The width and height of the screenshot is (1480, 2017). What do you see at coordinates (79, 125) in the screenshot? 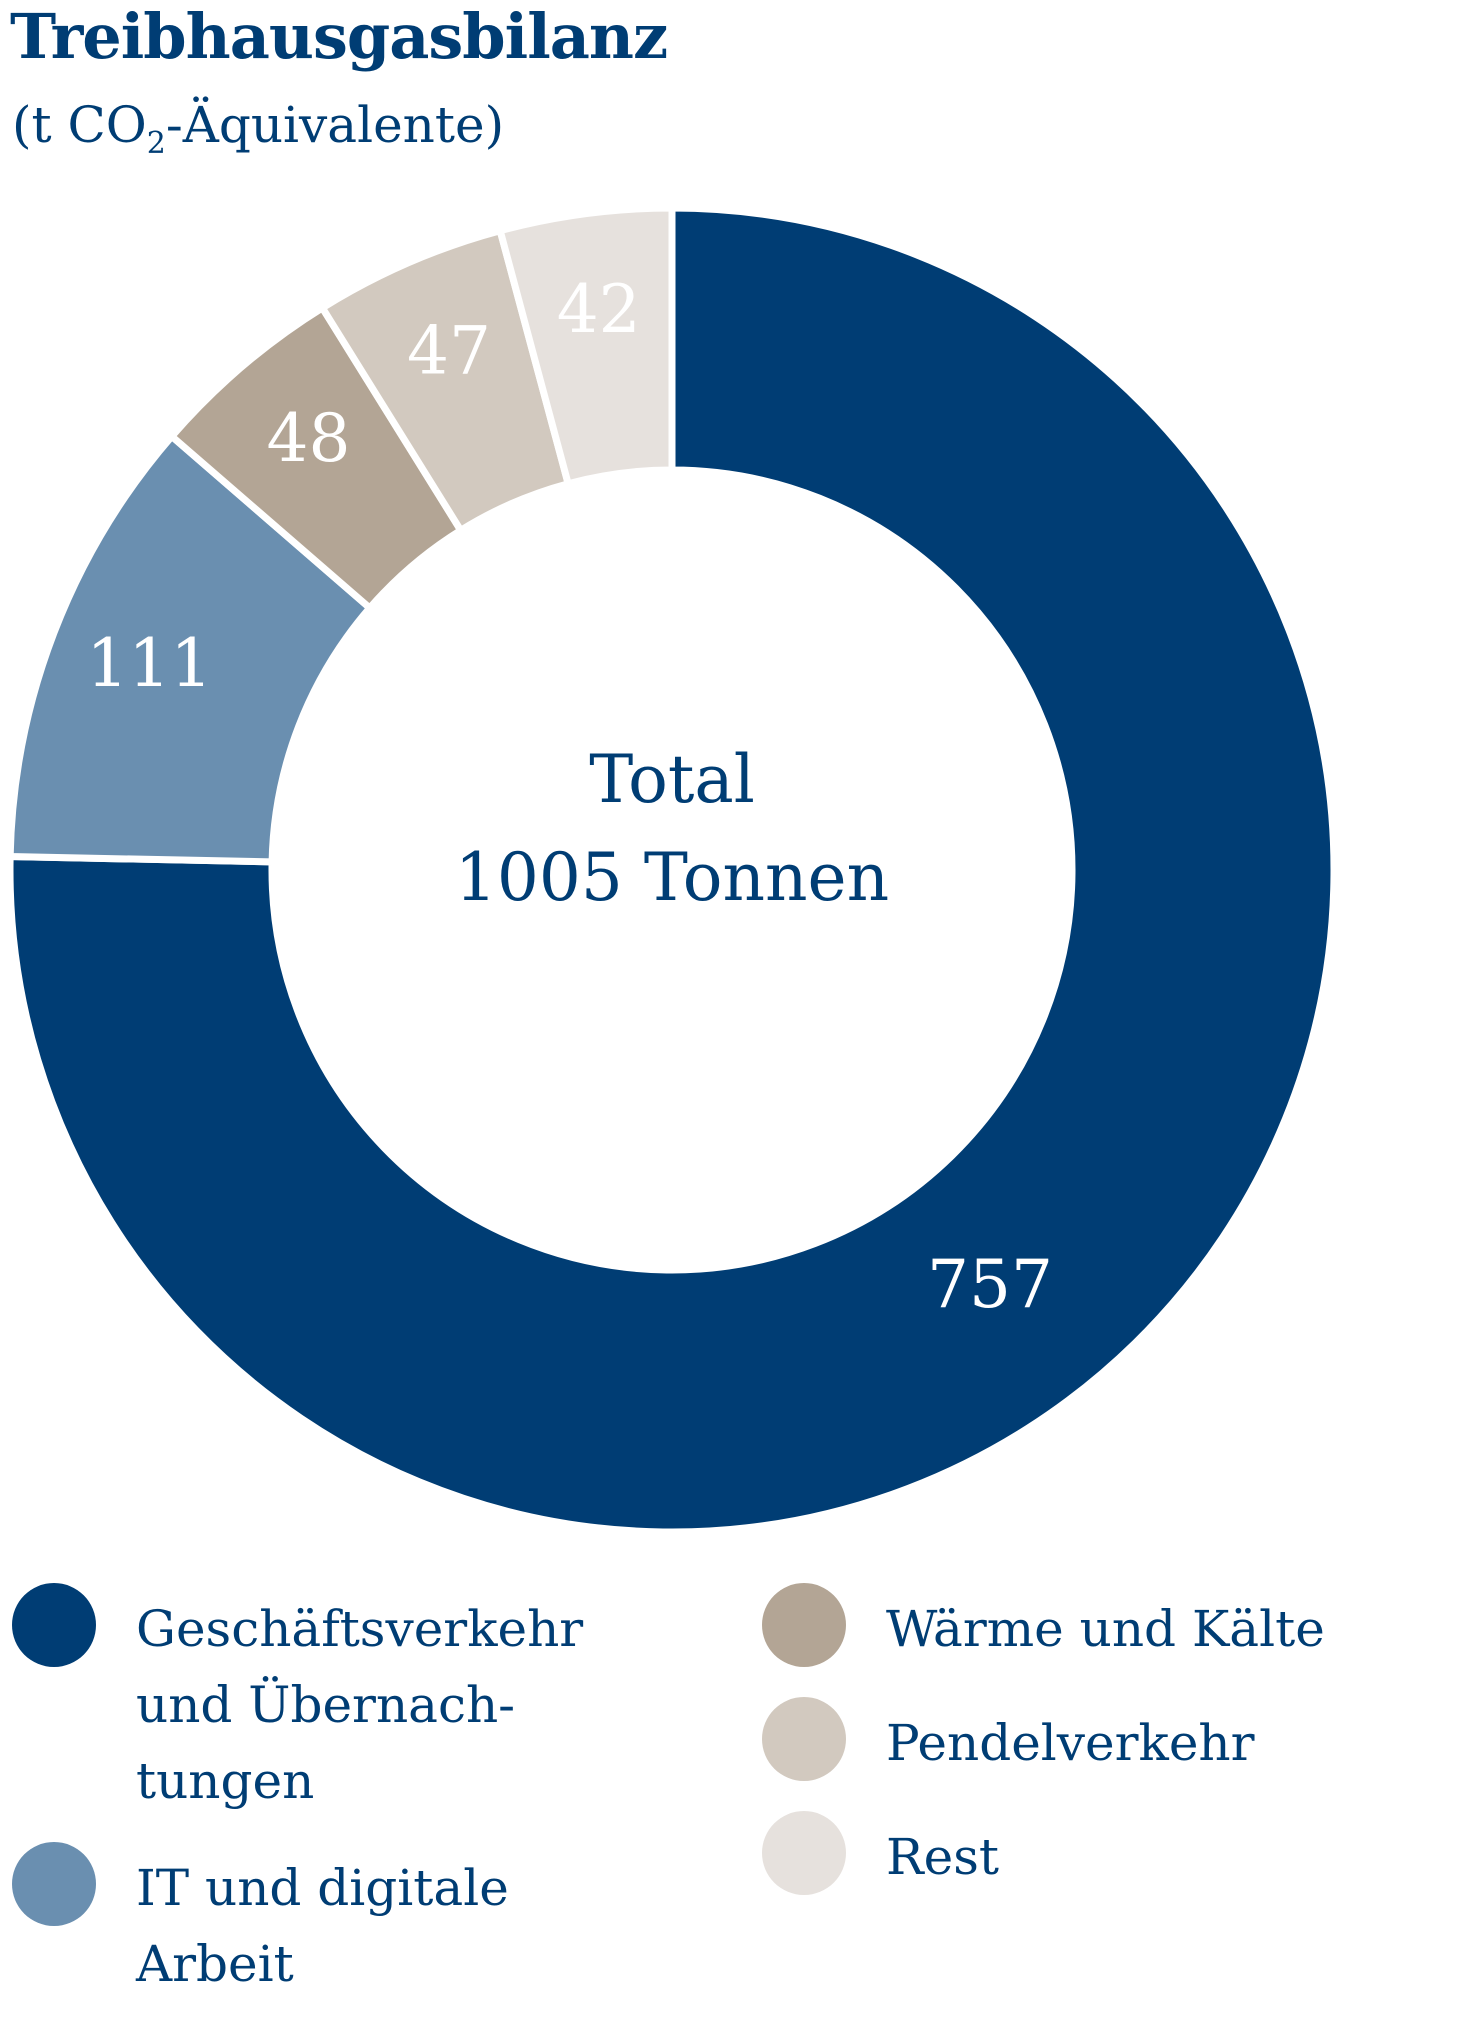
I see `subtitle-prefix: (t CO` at bounding box center [79, 125].